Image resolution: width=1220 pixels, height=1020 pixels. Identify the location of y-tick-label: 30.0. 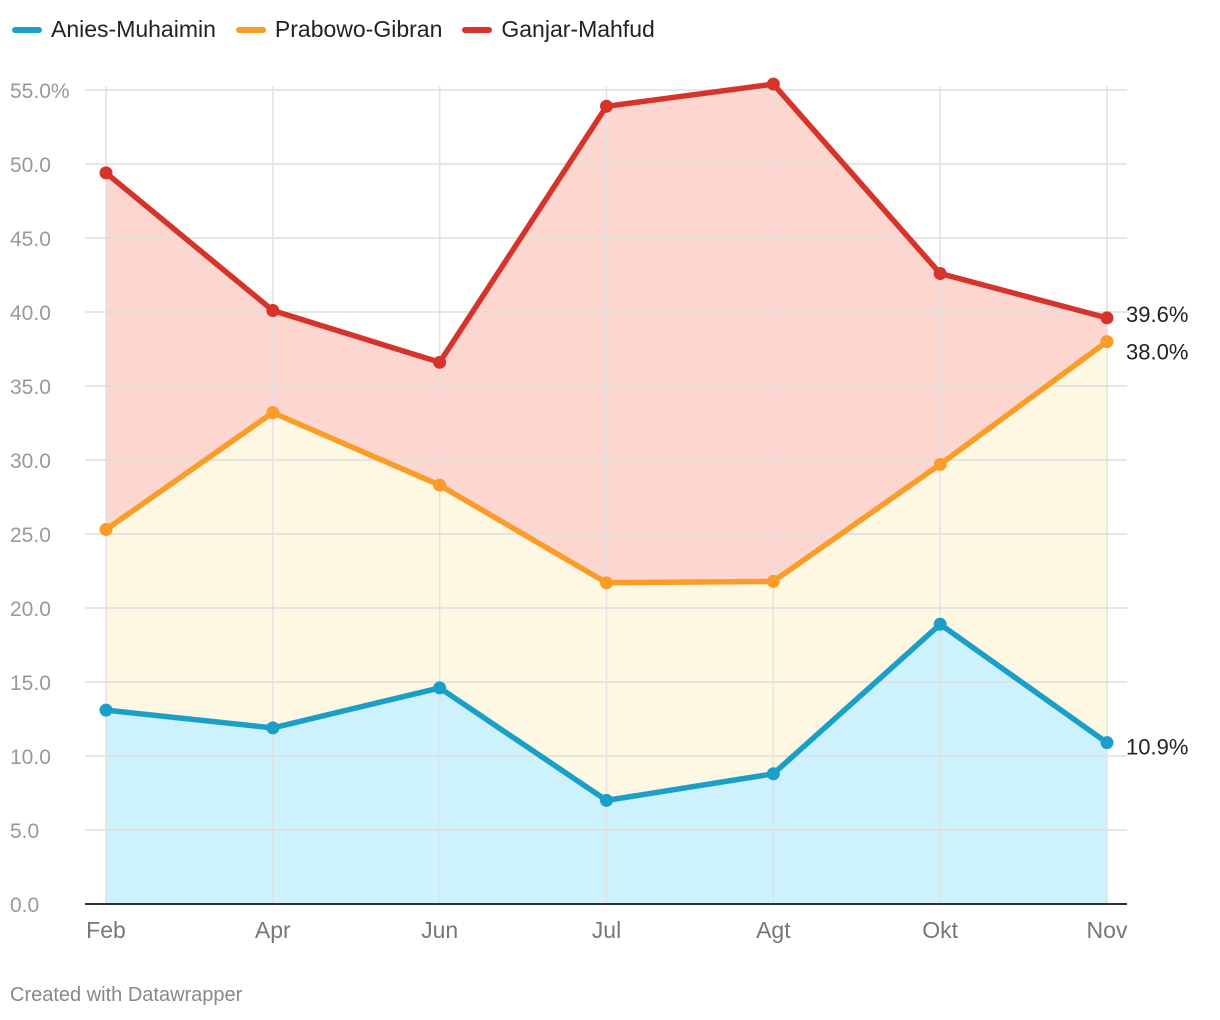
(30, 461).